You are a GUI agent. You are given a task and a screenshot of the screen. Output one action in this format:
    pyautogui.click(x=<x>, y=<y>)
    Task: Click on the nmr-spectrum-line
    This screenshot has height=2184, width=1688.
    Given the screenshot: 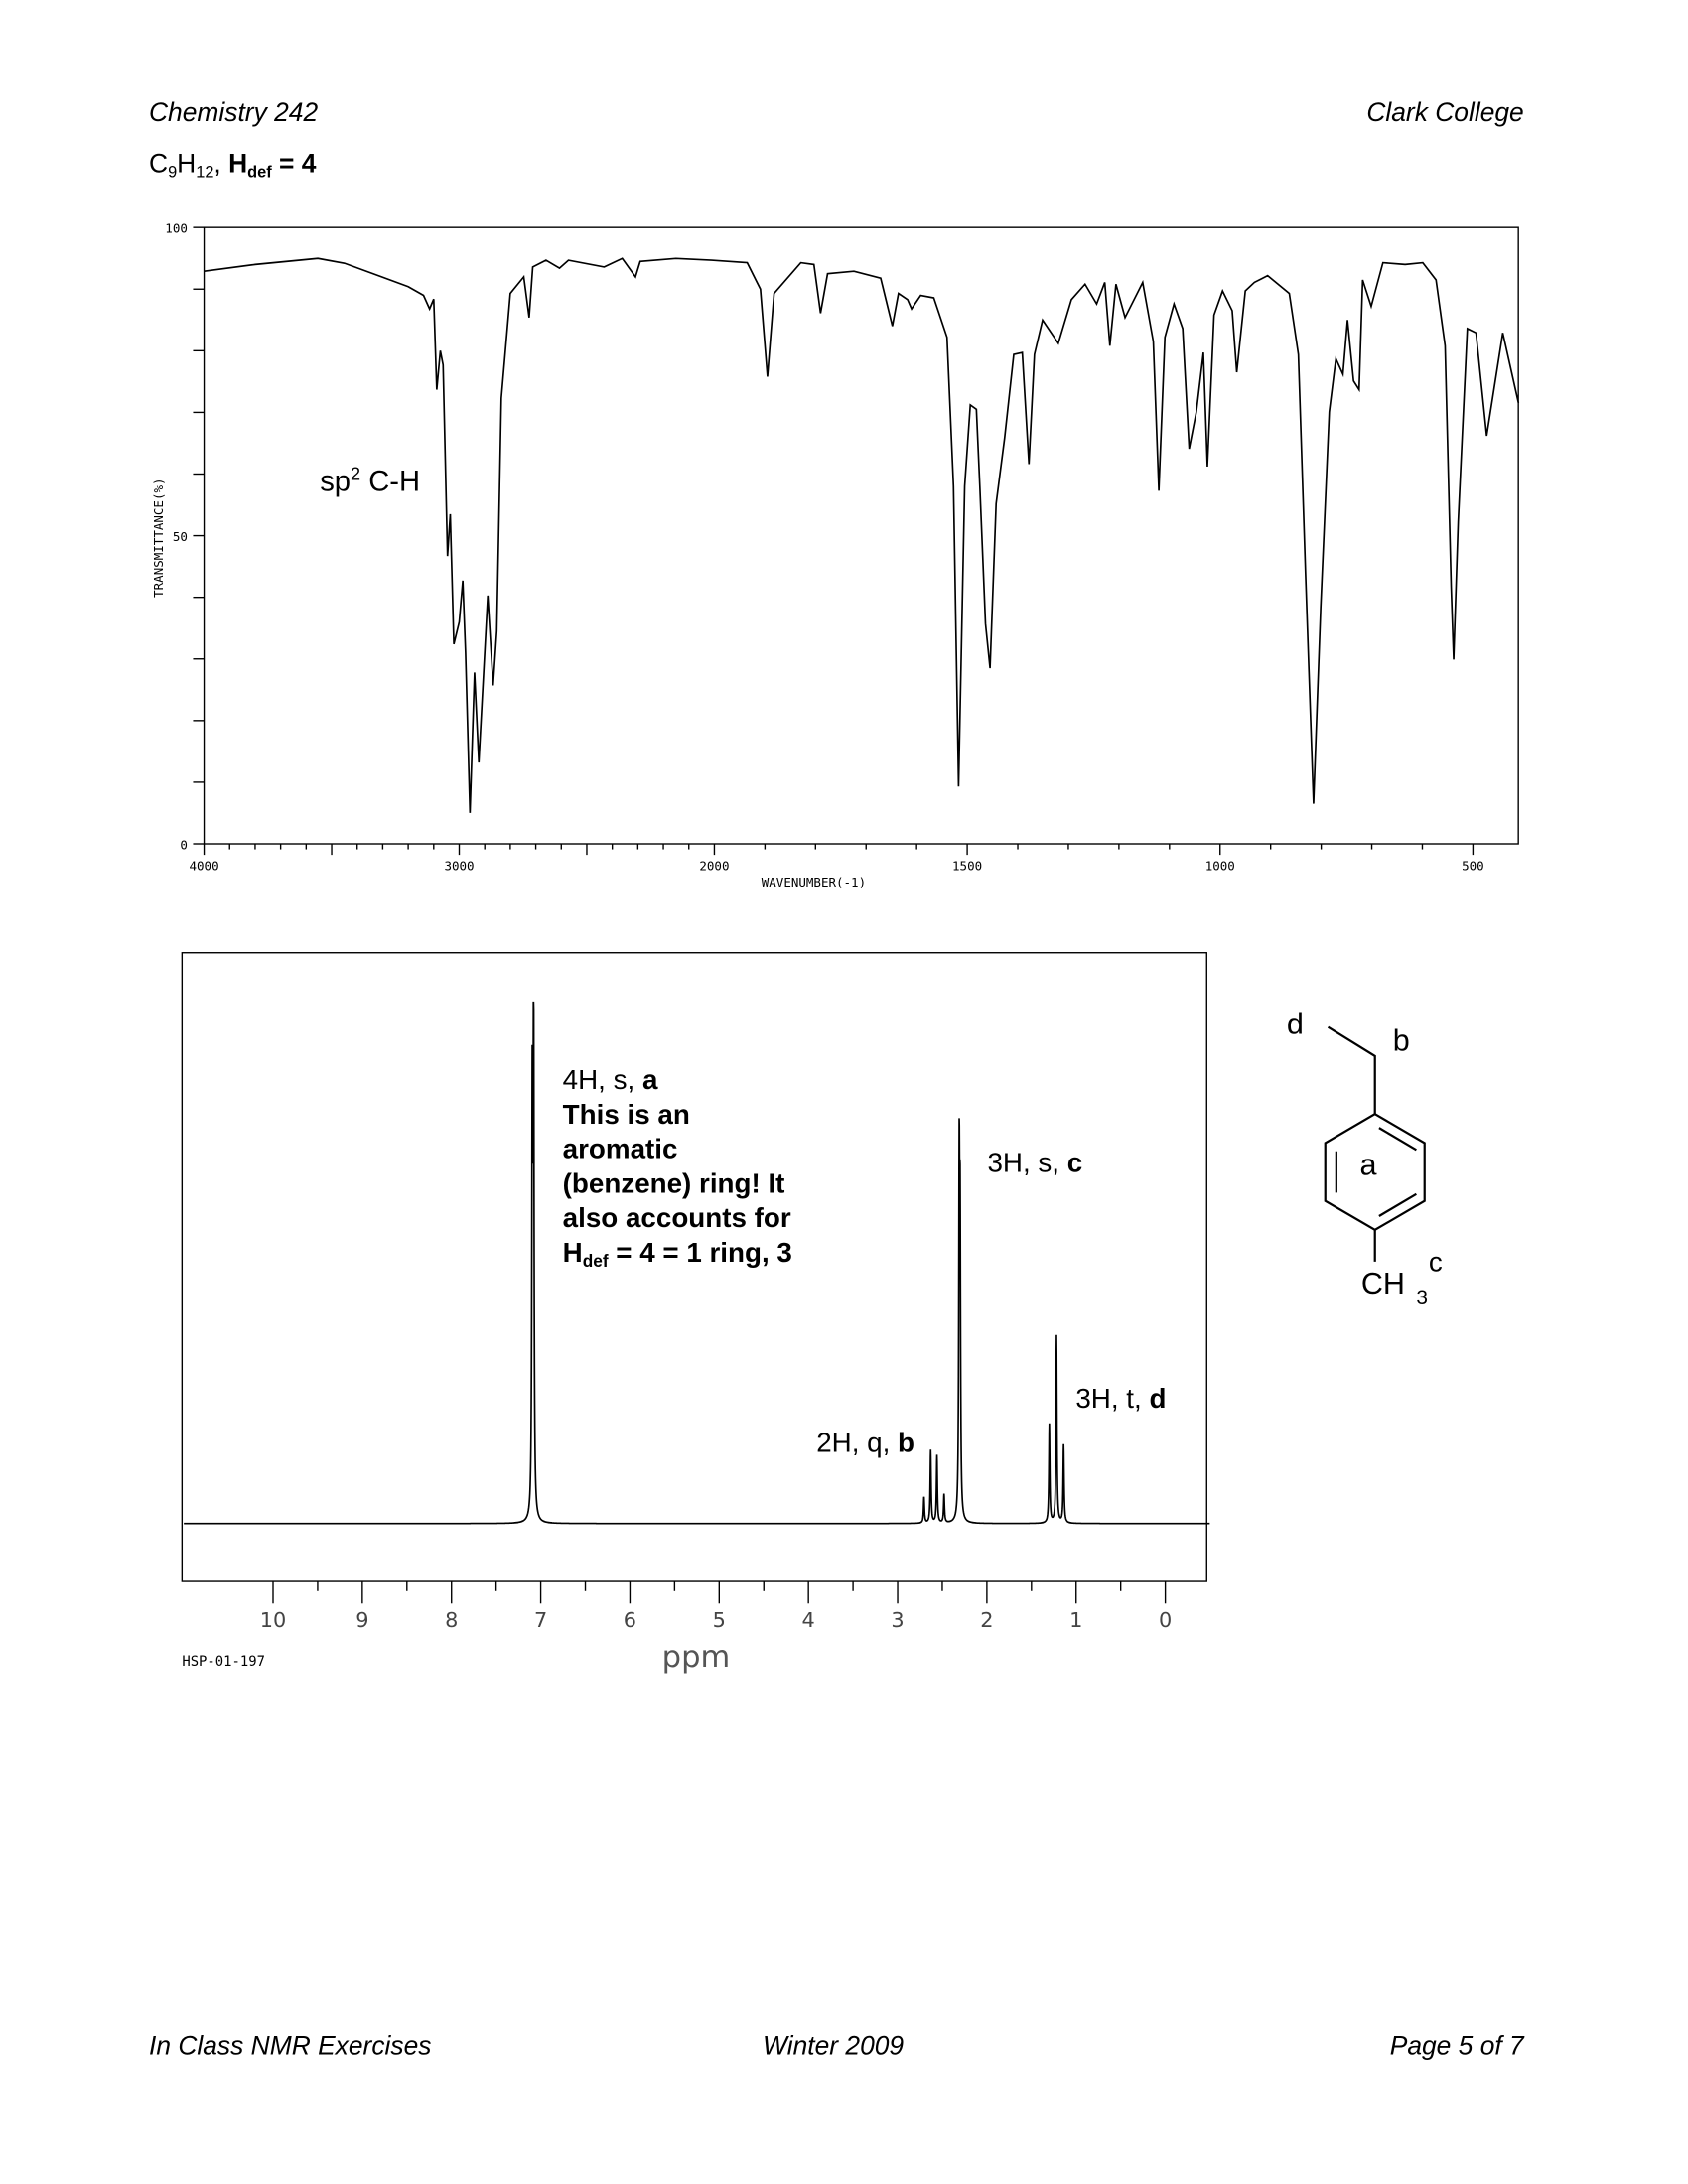 What is the action you would take?
    pyautogui.click(x=697, y=1263)
    